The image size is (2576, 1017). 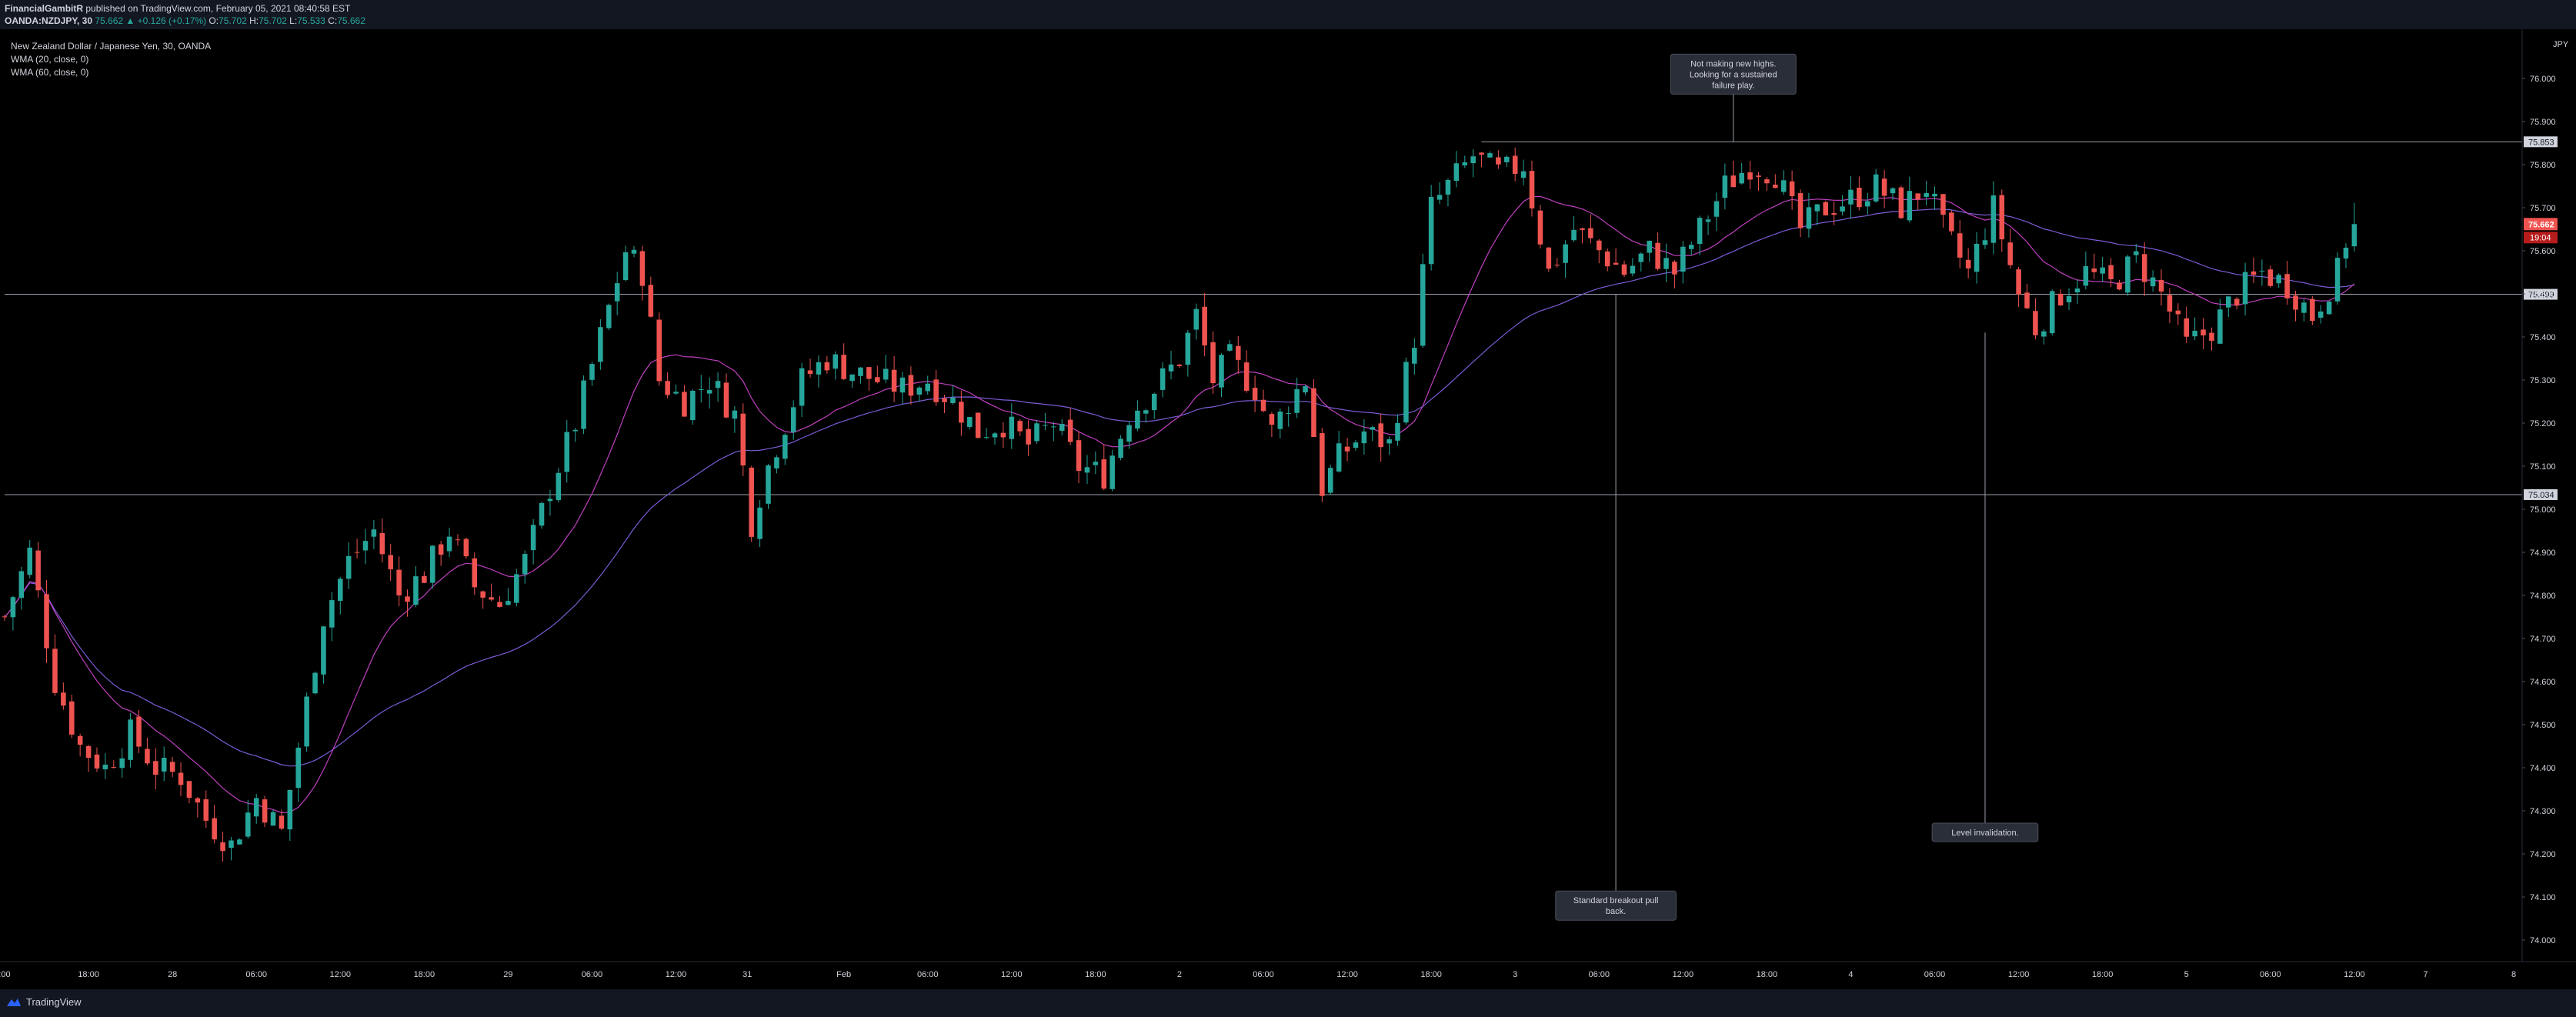 I want to click on x-tick-label: 31, so click(x=747, y=974).